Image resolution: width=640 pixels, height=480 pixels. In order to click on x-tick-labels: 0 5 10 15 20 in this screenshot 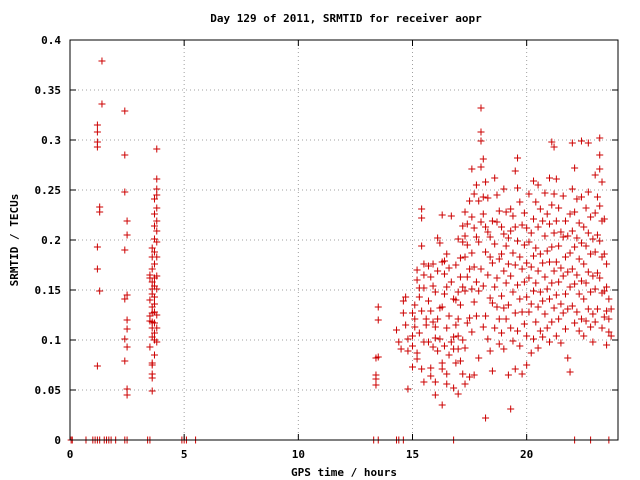, I will do `click(300, 454)`.